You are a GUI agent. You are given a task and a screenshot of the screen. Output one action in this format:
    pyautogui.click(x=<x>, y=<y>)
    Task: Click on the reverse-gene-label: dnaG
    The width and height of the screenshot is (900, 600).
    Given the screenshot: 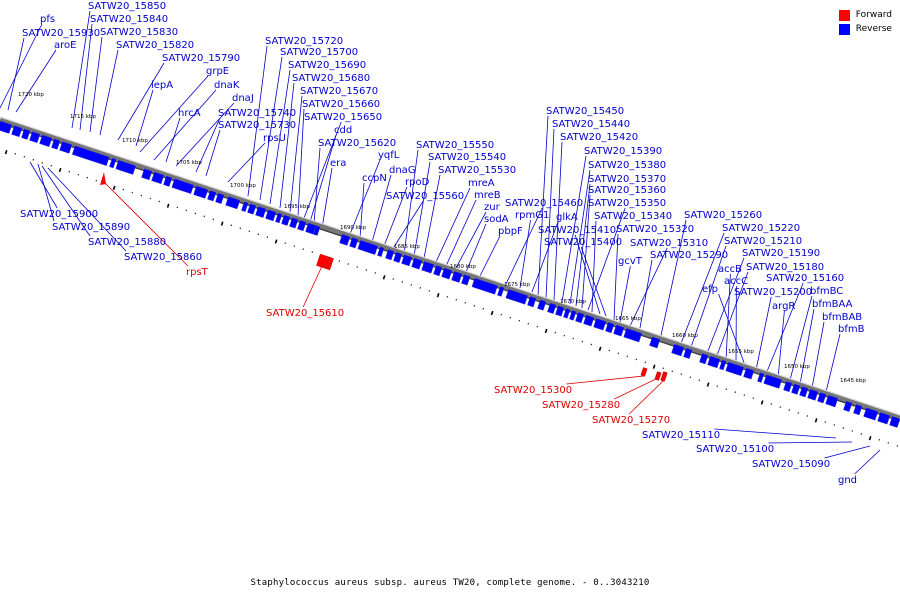 What is the action you would take?
    pyautogui.click(x=402, y=170)
    